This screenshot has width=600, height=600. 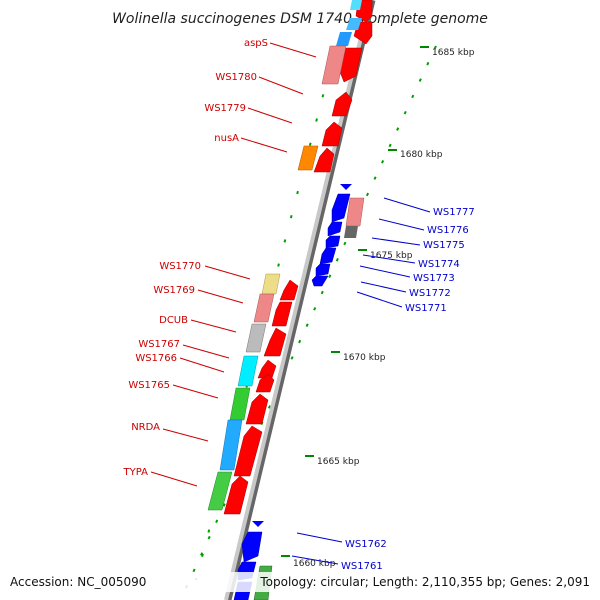 I want to click on scale-label: 1670 kbp, so click(x=364, y=358).